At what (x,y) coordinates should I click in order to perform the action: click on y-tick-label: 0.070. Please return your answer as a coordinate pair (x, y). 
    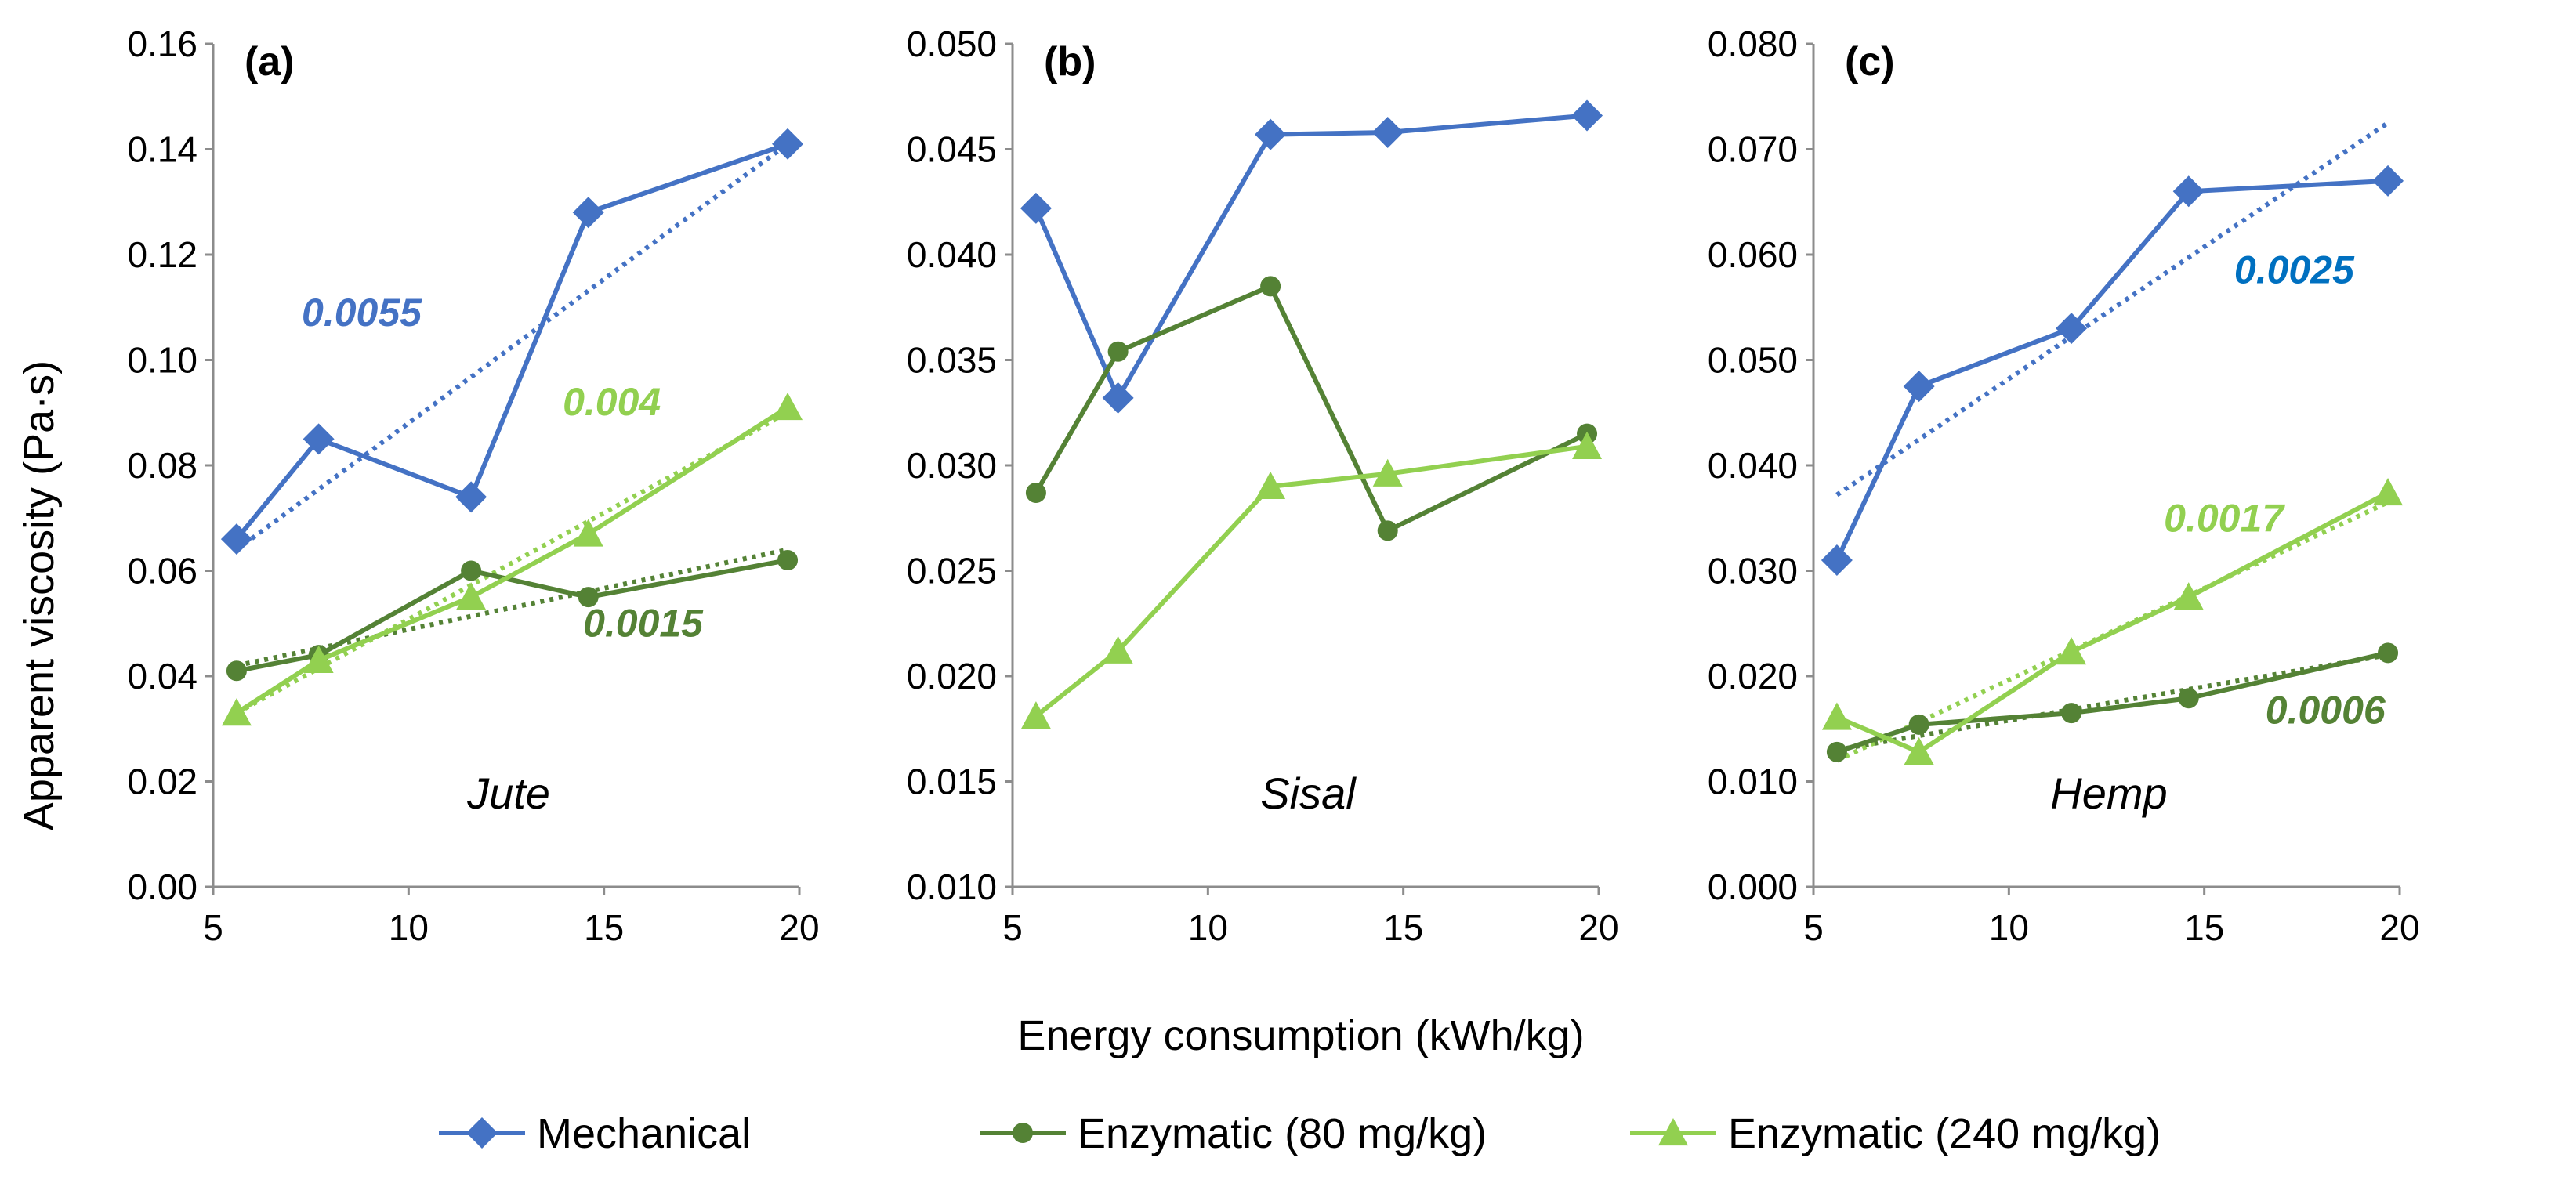
    Looking at the image, I should click on (1753, 149).